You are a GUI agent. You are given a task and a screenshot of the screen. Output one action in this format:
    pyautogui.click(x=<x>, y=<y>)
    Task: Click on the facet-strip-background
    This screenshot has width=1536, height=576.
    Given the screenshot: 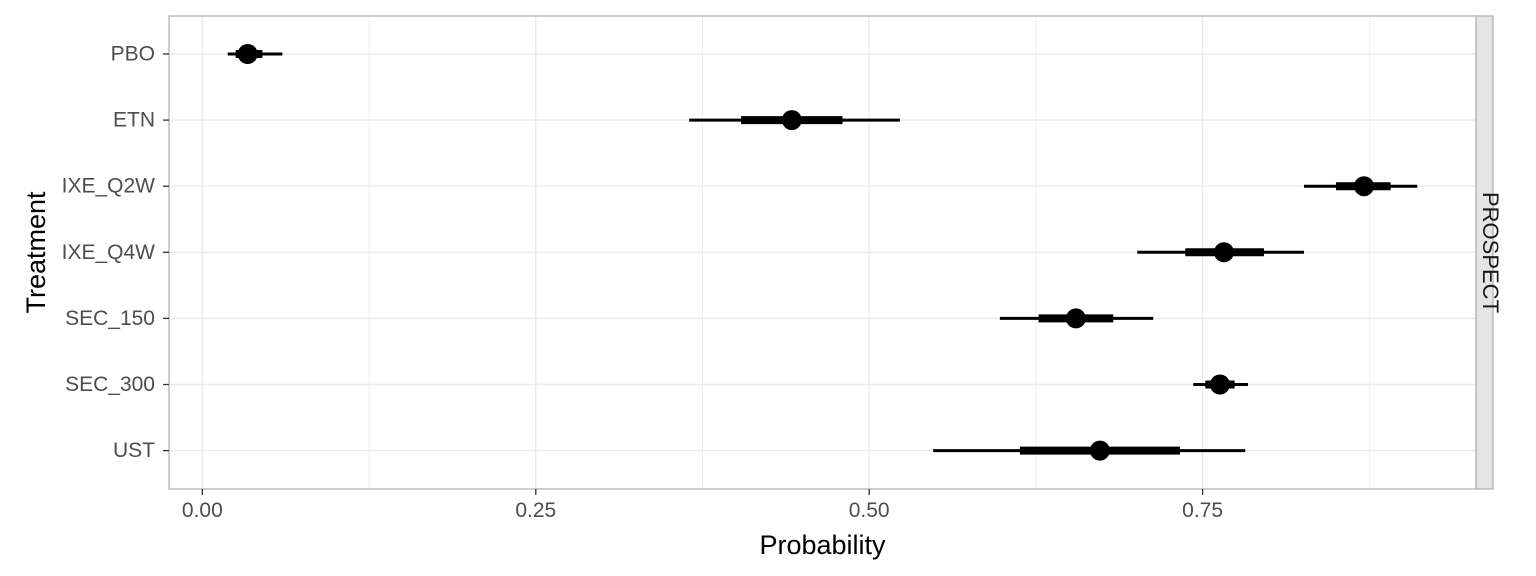 What is the action you would take?
    pyautogui.click(x=1484, y=252)
    